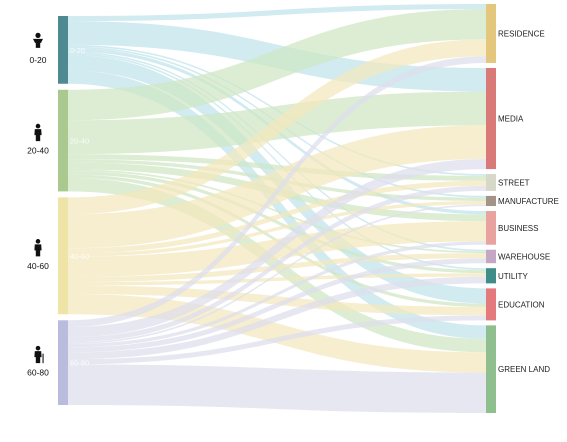 The width and height of the screenshot is (567, 442). What do you see at coordinates (491, 182) in the screenshot?
I see `target-node-t2` at bounding box center [491, 182].